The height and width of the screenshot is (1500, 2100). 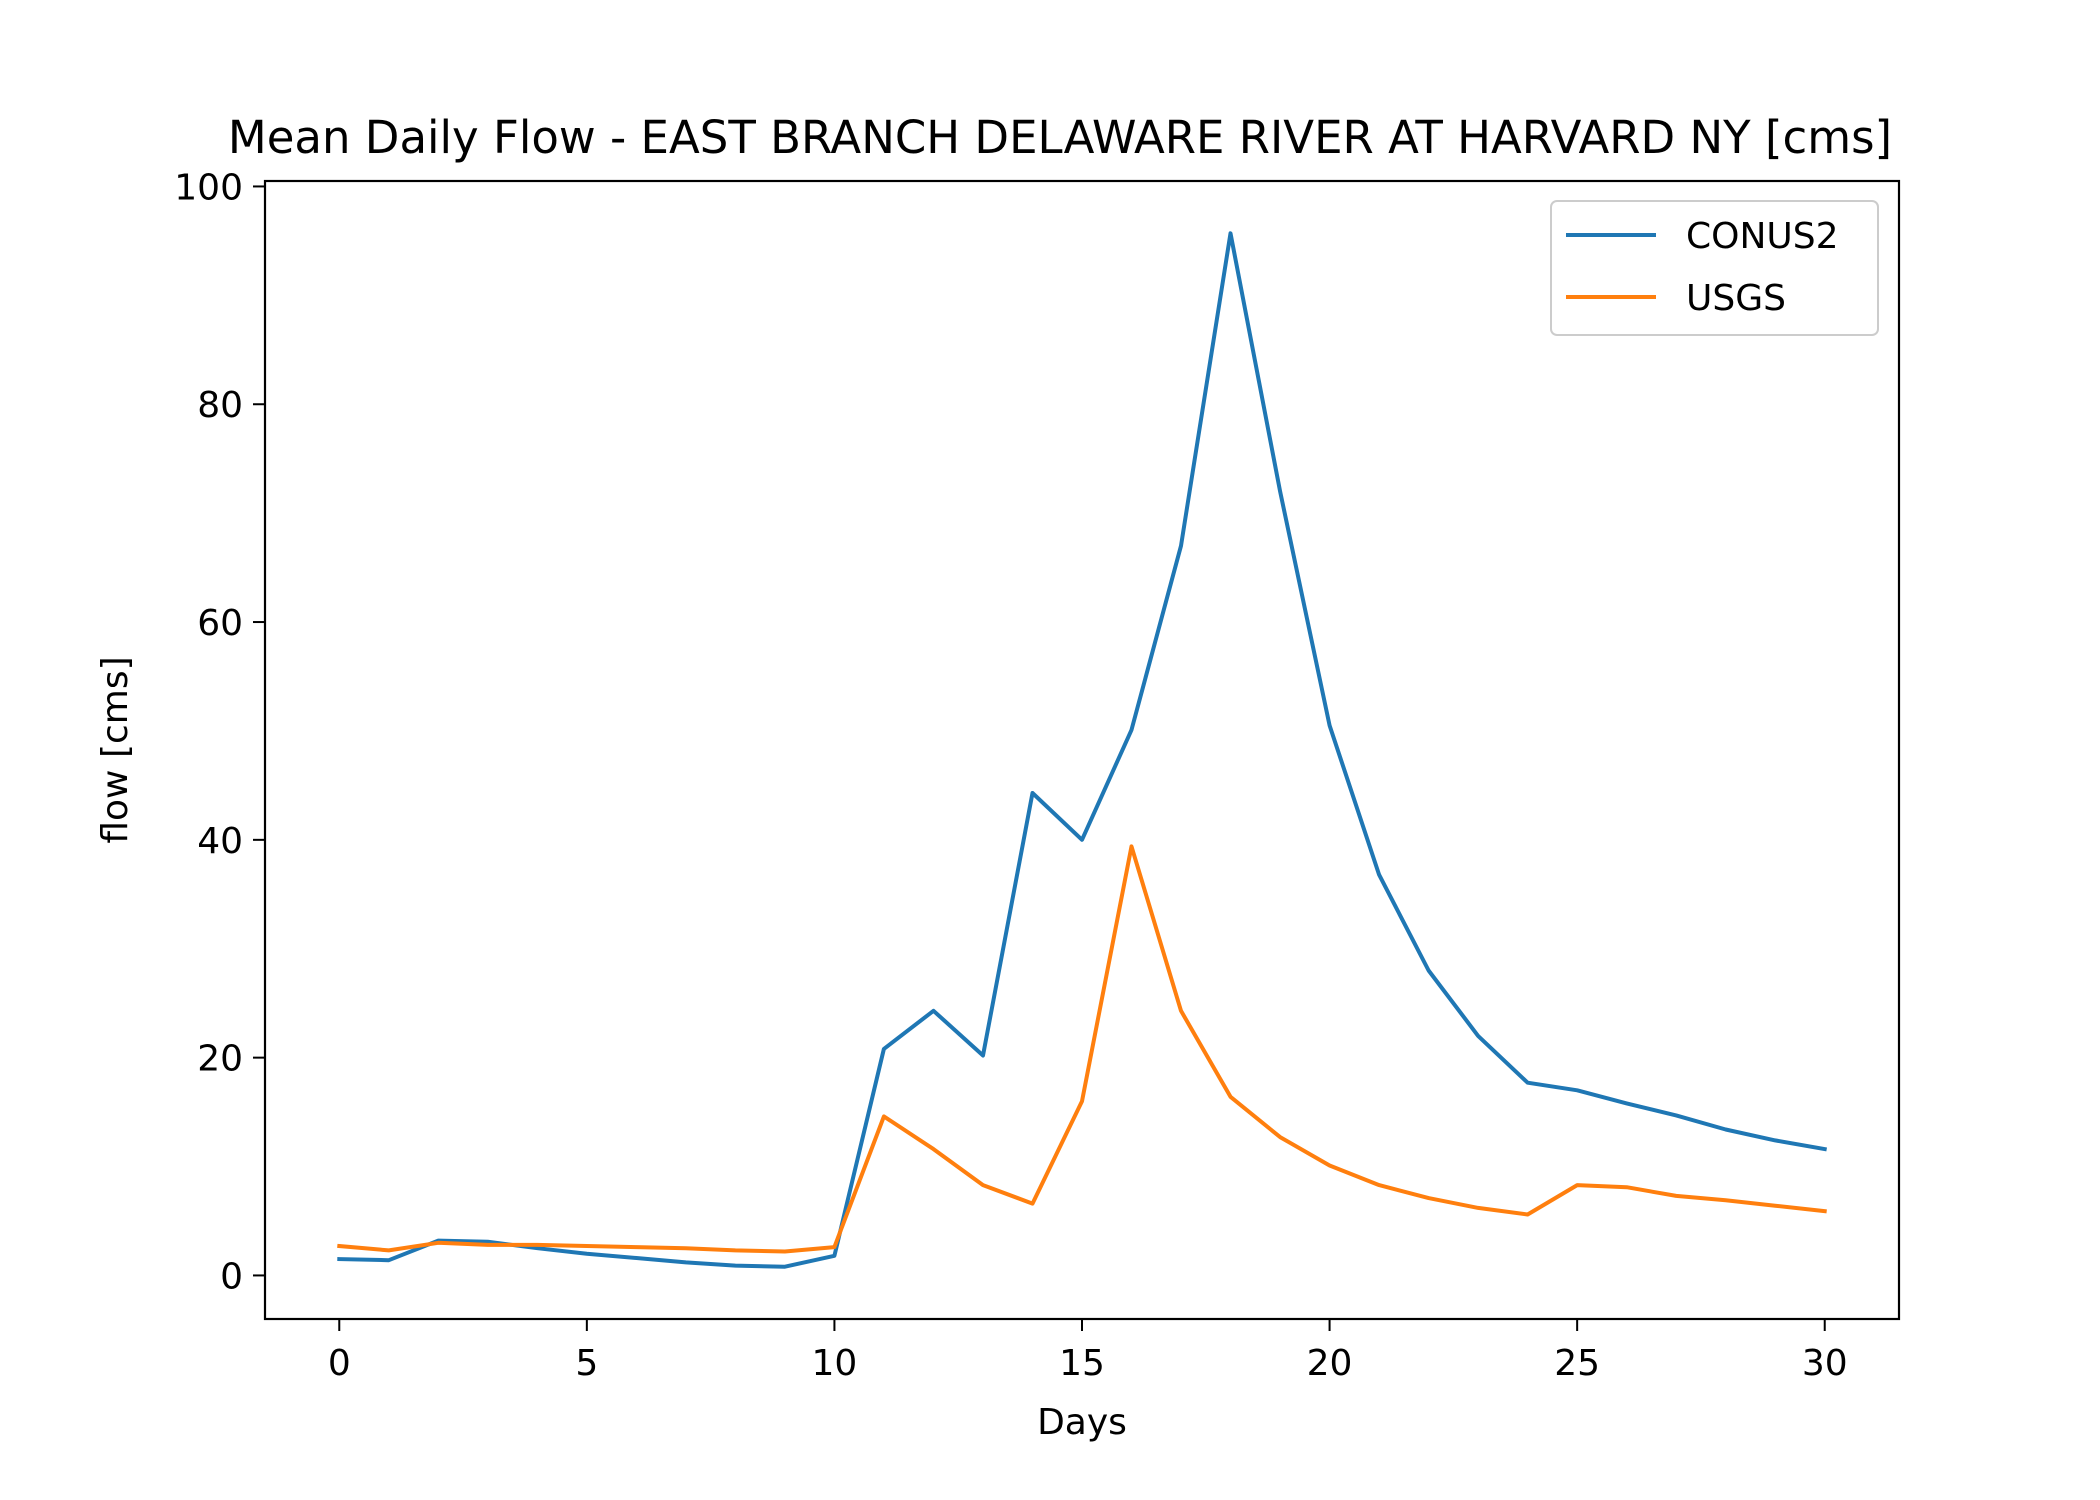 What do you see at coordinates (115, 749) in the screenshot?
I see `y-axis-label: flow [cms]` at bounding box center [115, 749].